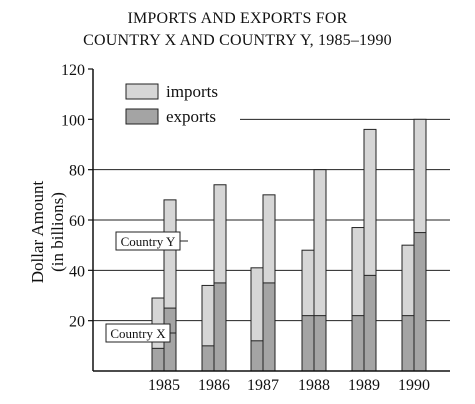 This screenshot has height=404, width=475. What do you see at coordinates (269, 327) in the screenshot?
I see `bar-y-exports-1987` at bounding box center [269, 327].